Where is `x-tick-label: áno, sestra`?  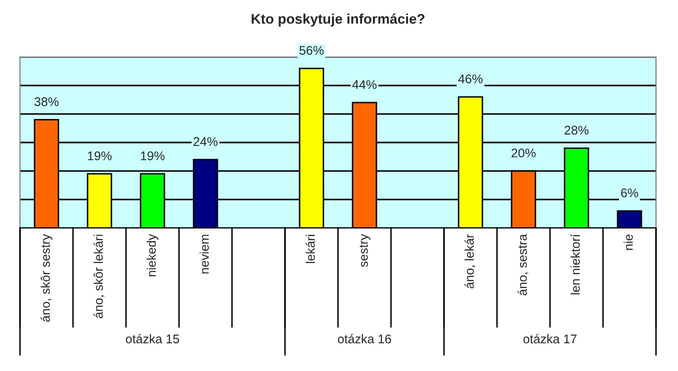 x-tick-label: áno, sestra is located at coordinates (523, 265).